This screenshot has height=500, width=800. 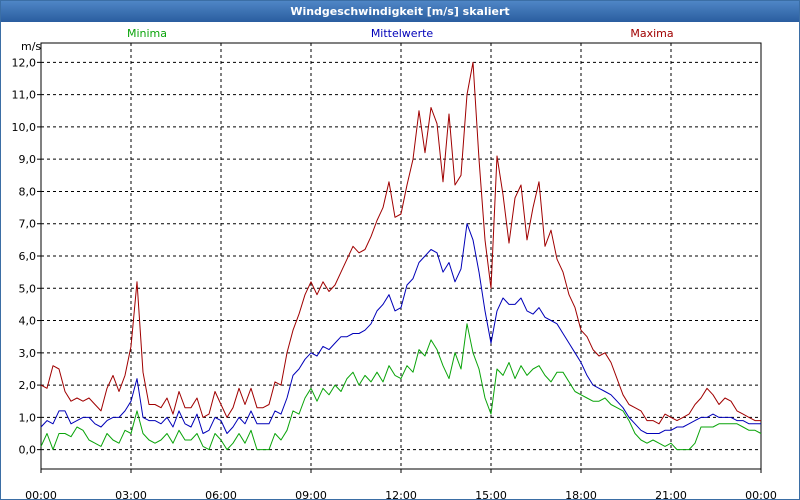 What do you see at coordinates (221, 494) in the screenshot?
I see `x-tick-time-label: 06:00` at bounding box center [221, 494].